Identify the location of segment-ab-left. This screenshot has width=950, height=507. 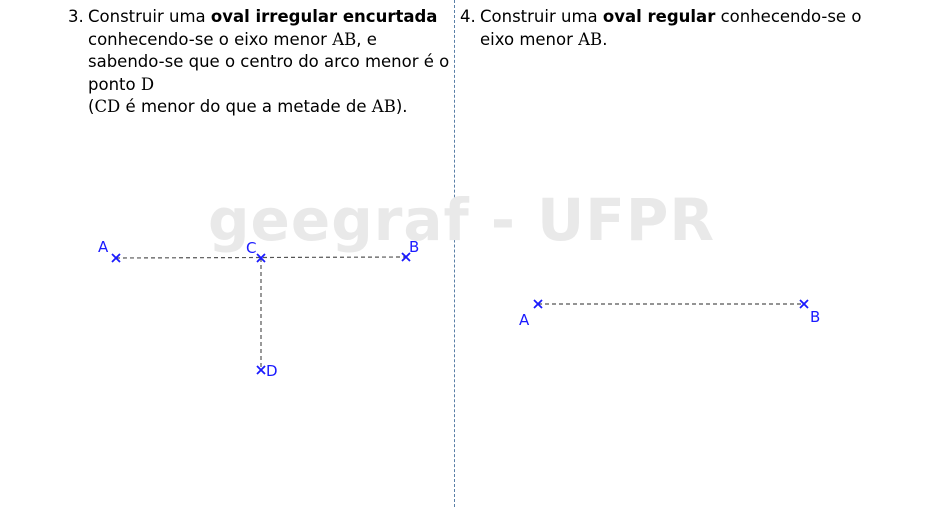
(261, 257).